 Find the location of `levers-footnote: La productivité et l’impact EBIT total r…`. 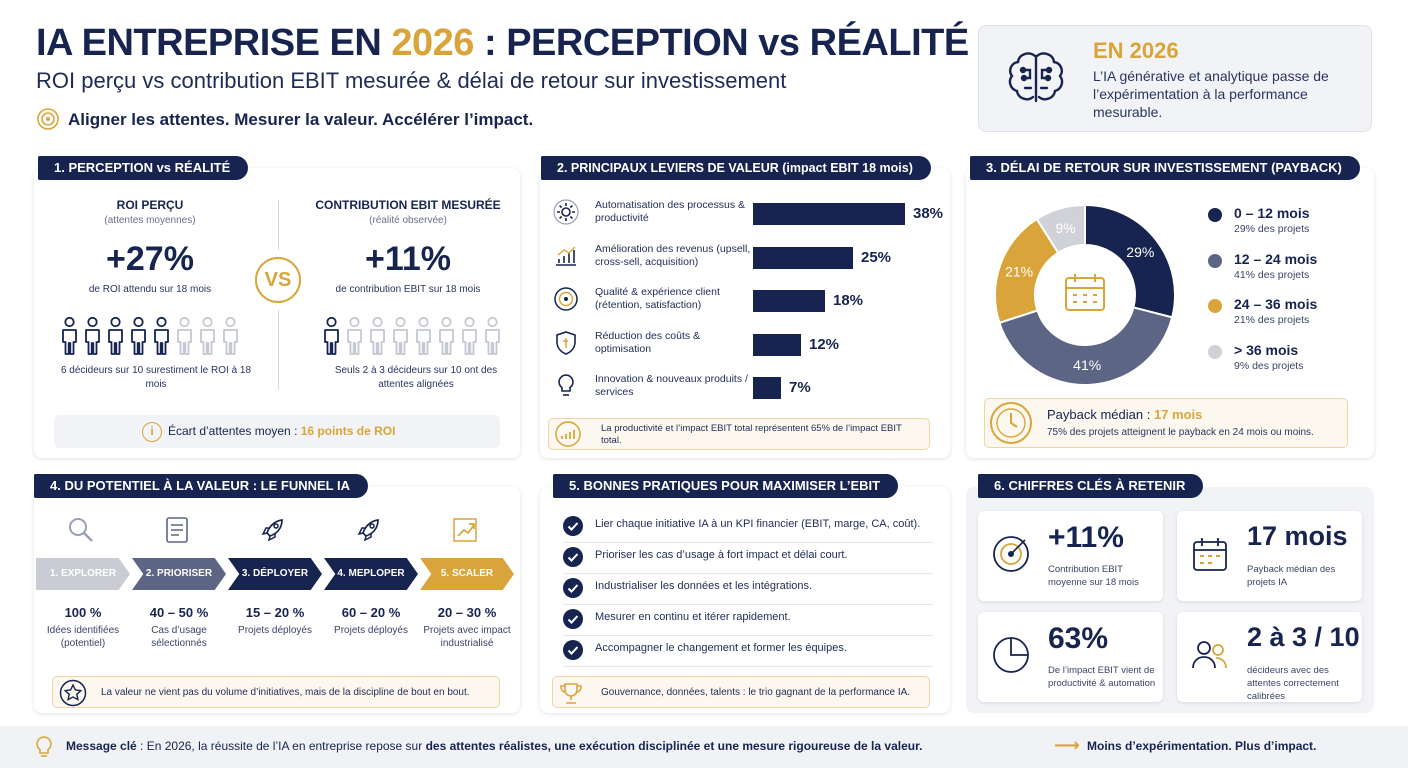

levers-footnote: La productivité et l’impact EBIT total r… is located at coordinates (751, 434).